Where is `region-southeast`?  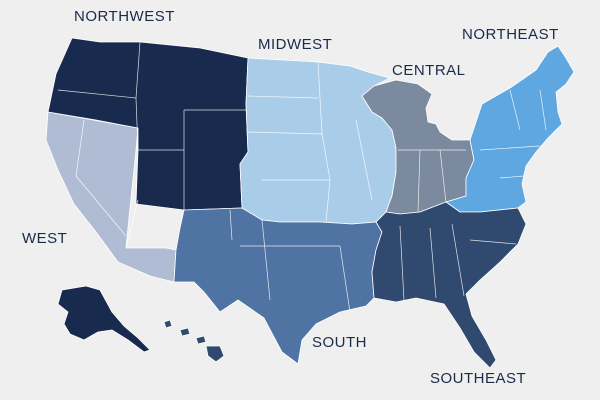
region-southeast is located at coordinates (449, 285).